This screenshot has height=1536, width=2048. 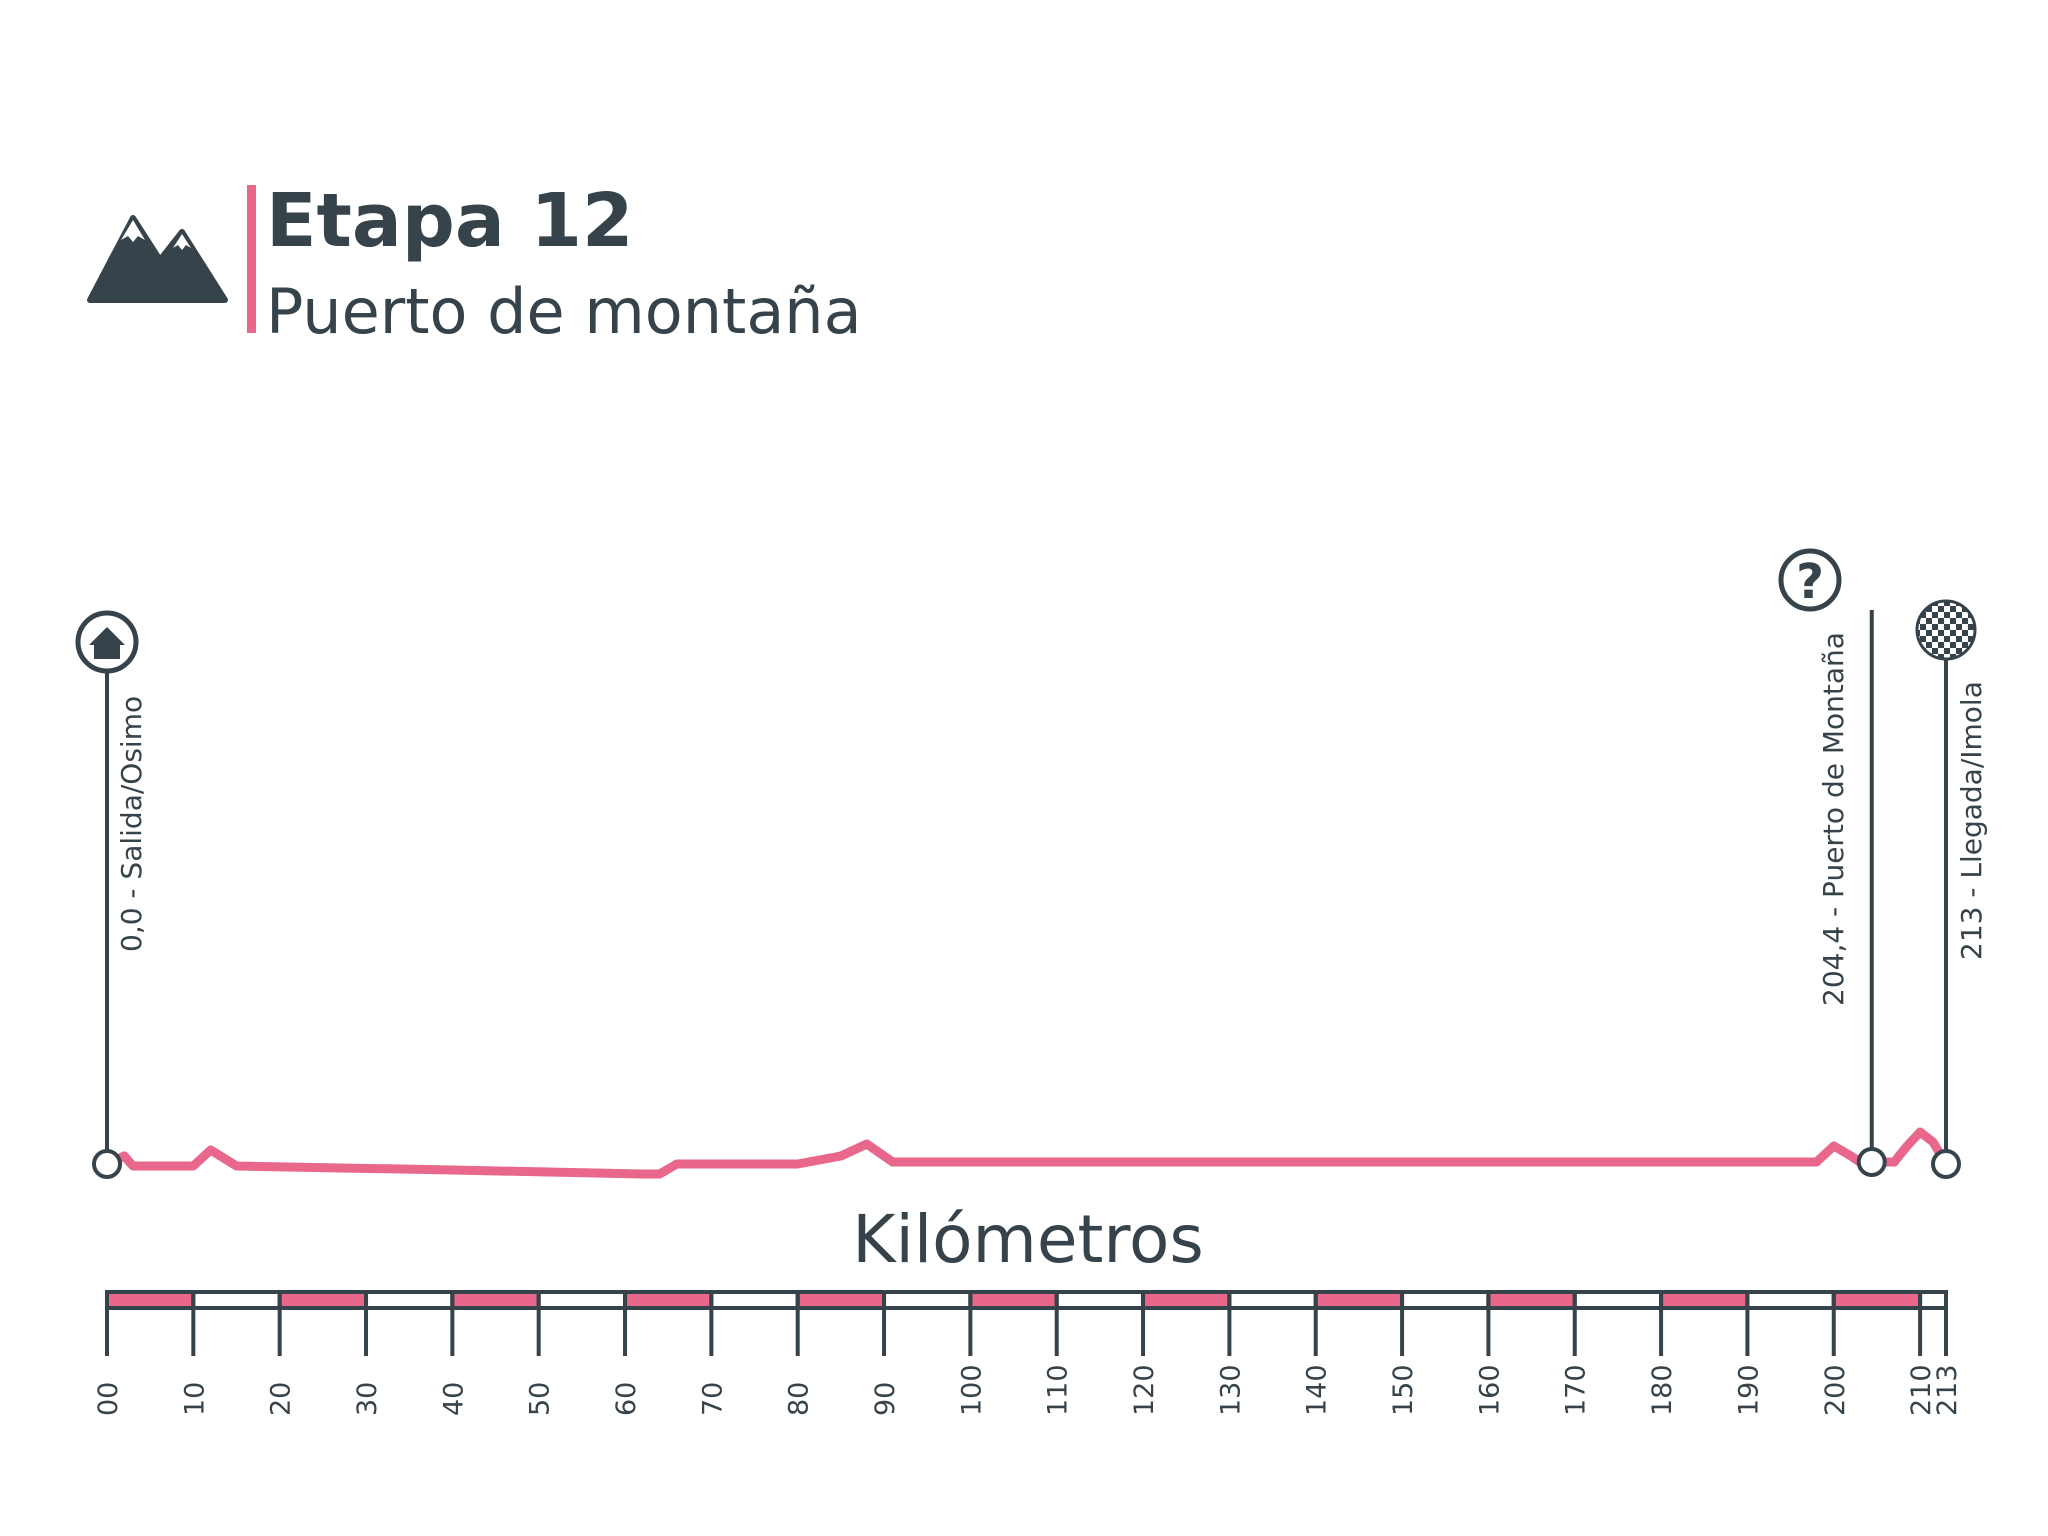 I want to click on tick-label: 70, so click(x=712, y=1399).